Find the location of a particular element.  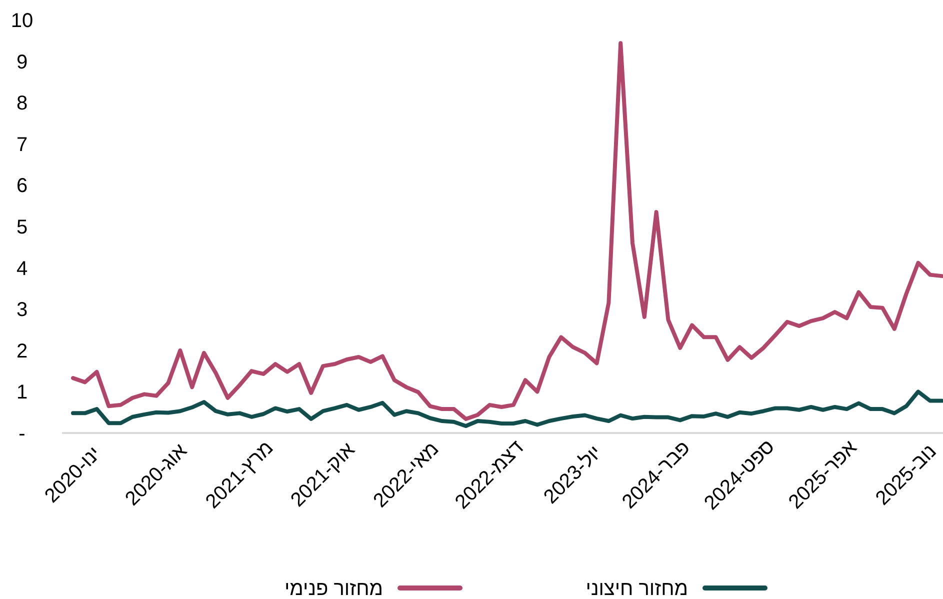

x-tick-label: פבר-2024 is located at coordinates (656, 475).